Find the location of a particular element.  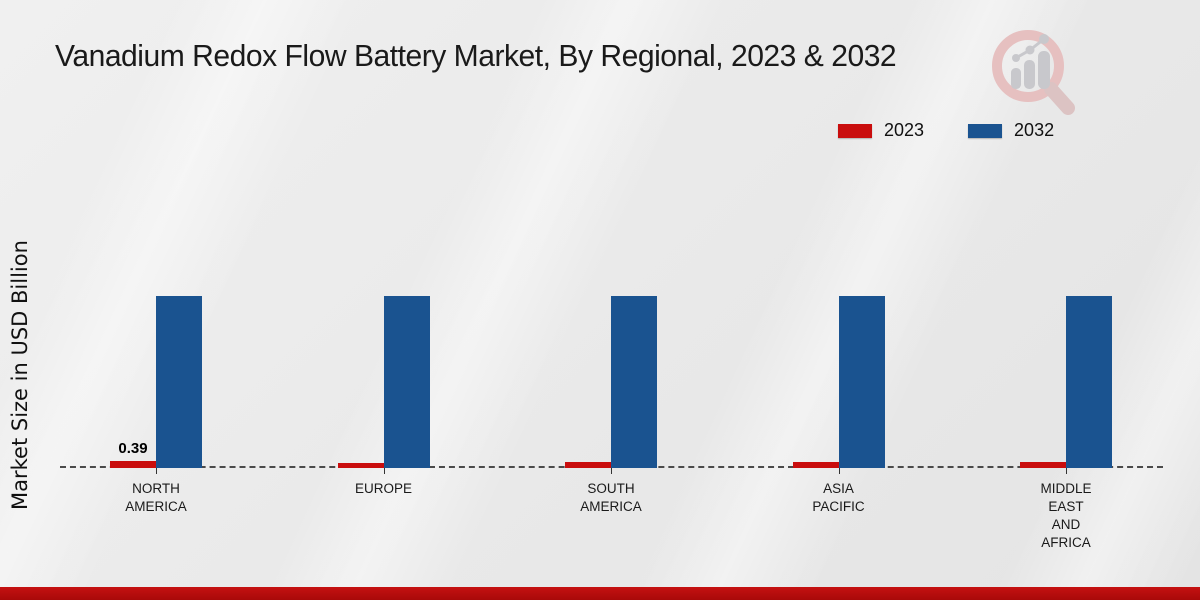

bar-2032-asia-pacific is located at coordinates (861, 382).